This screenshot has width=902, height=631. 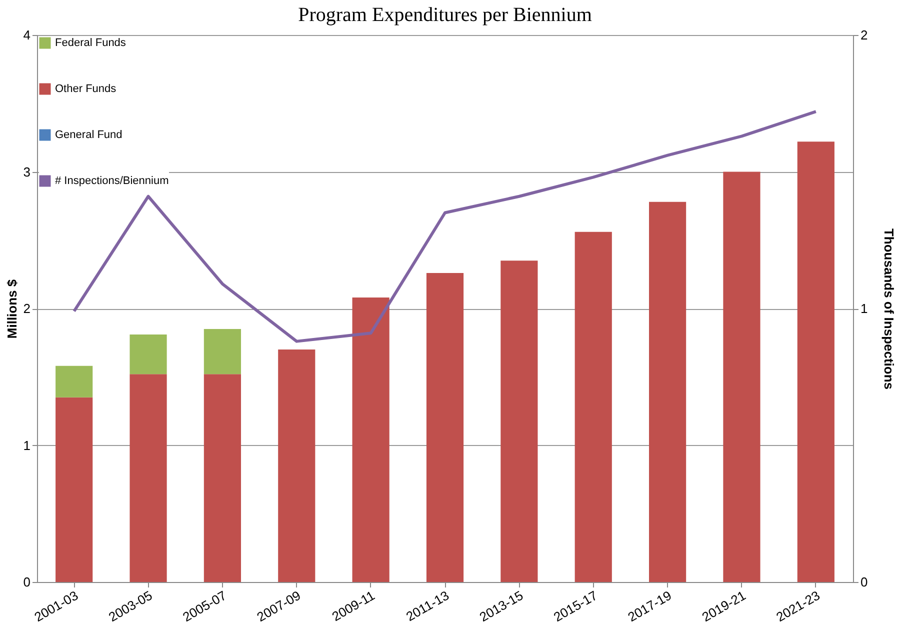 What do you see at coordinates (864, 308) in the screenshot?
I see `y2-tick-label: 1` at bounding box center [864, 308].